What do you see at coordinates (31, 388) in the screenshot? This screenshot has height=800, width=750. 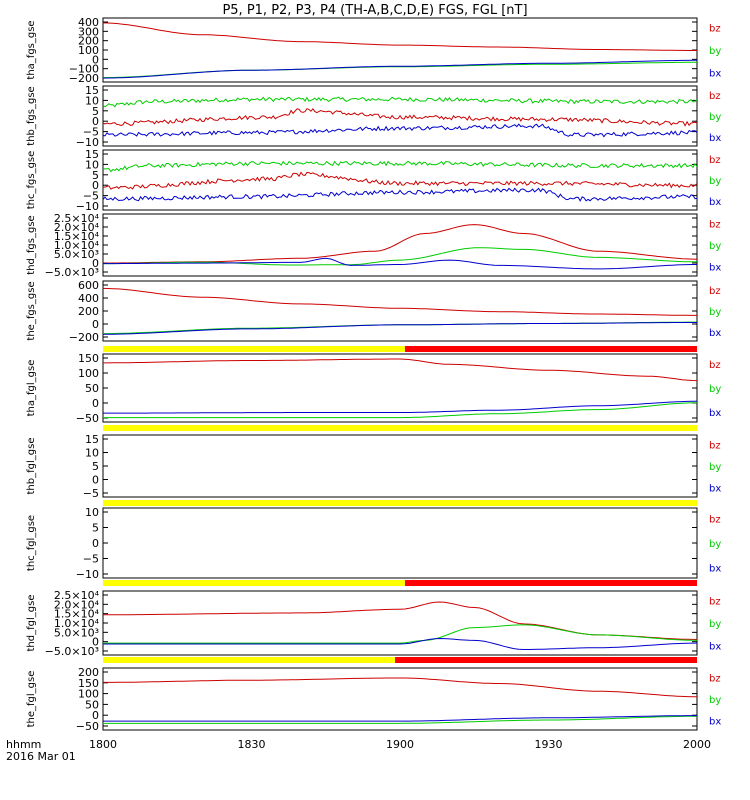 I see `y-axis-label: tha_fgl_gse` at bounding box center [31, 388].